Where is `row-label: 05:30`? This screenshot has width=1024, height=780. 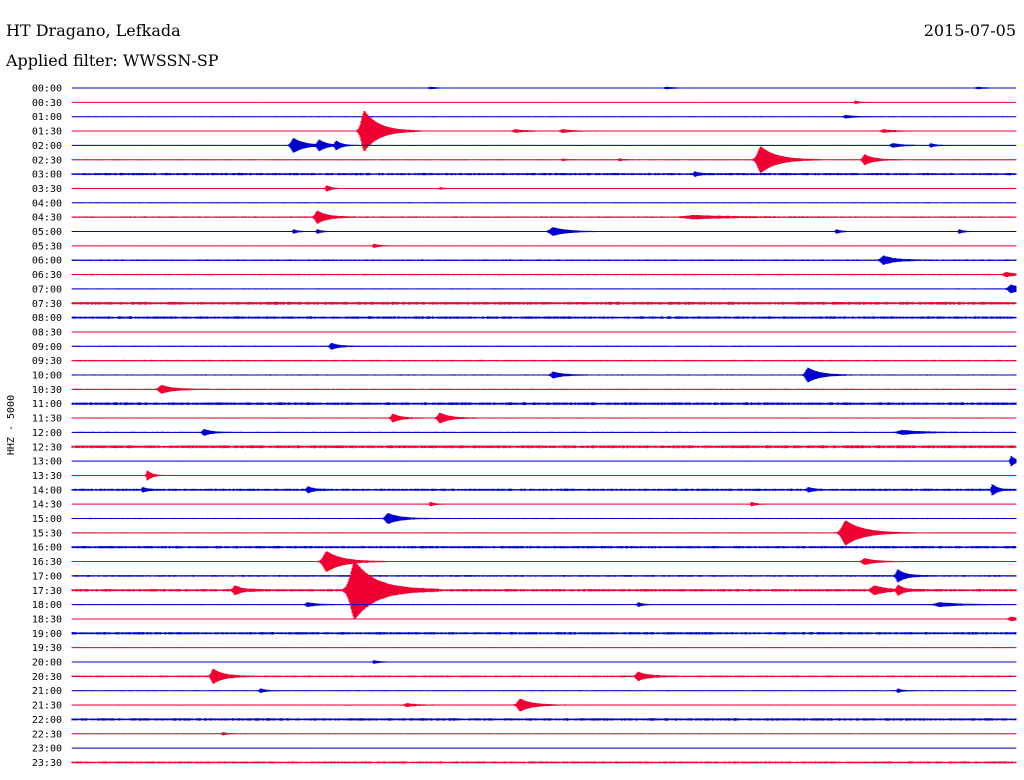
row-label: 05:30 is located at coordinates (47, 246).